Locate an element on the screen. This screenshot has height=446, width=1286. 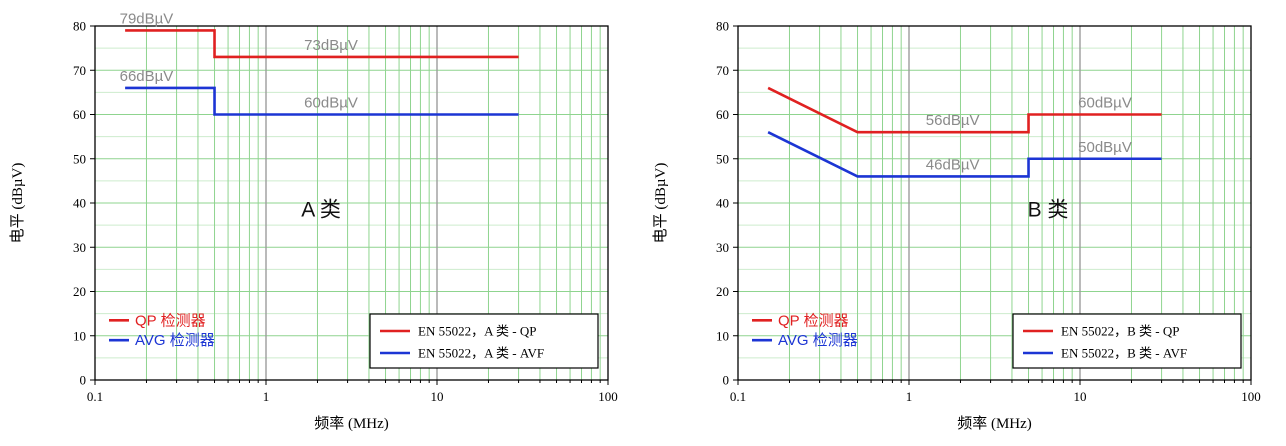
chart-title: B 类 is located at coordinates (1048, 209).